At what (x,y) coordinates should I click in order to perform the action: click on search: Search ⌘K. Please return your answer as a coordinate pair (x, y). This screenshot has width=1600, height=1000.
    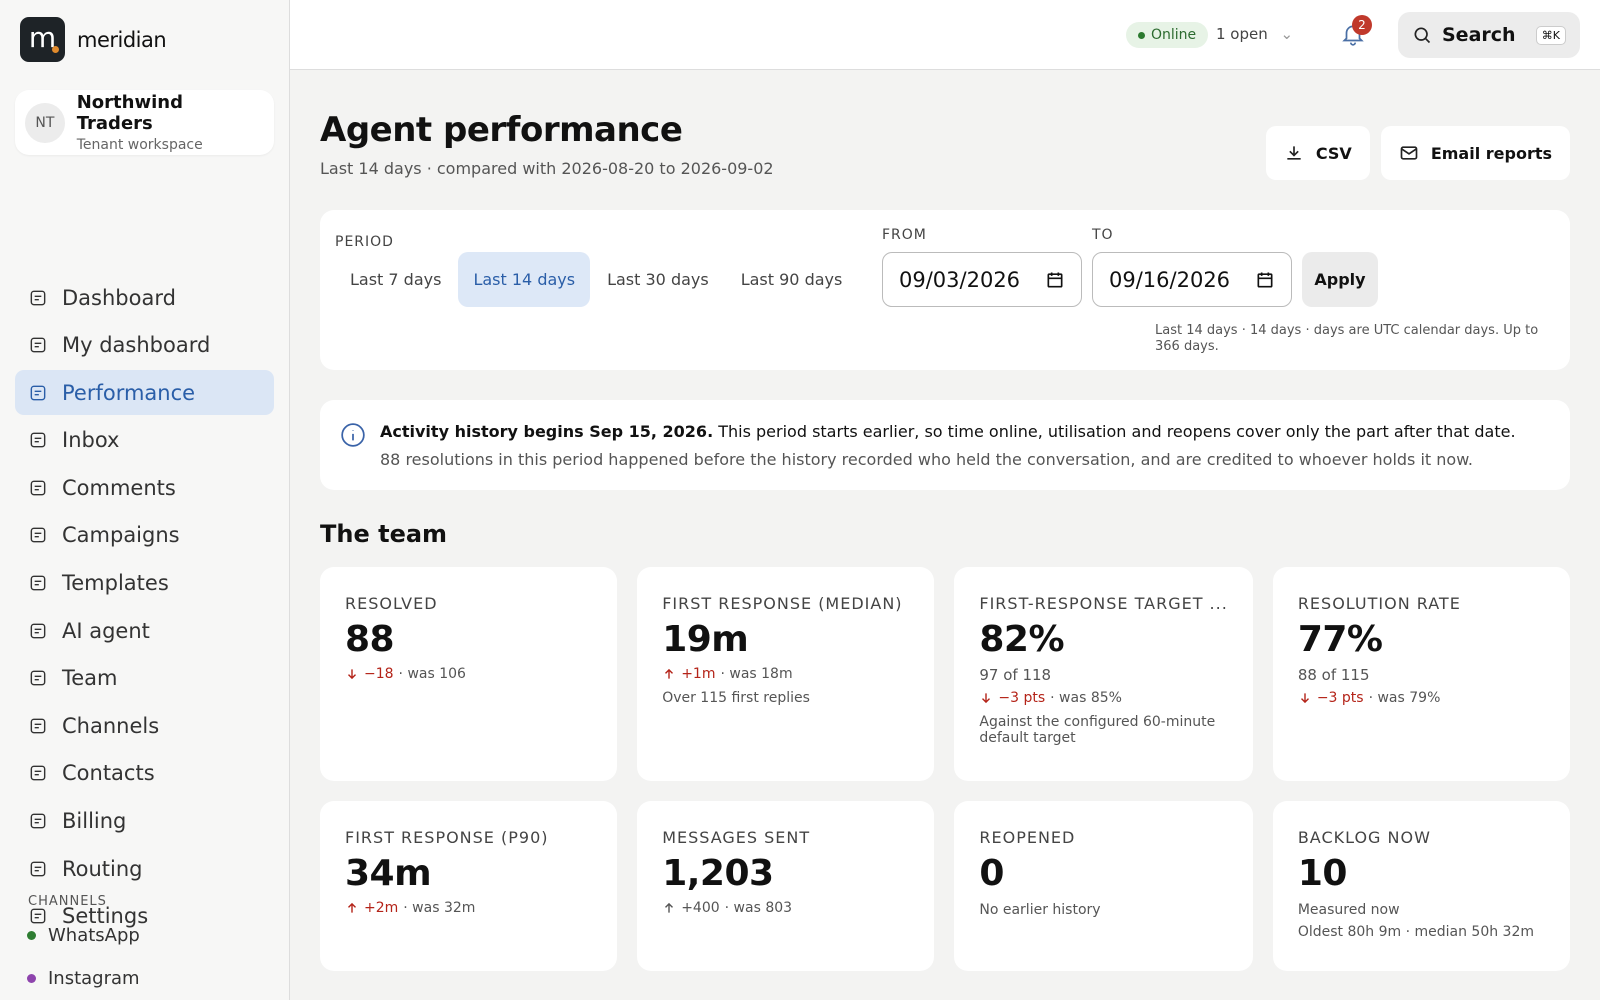
    Looking at the image, I should click on (1489, 35).